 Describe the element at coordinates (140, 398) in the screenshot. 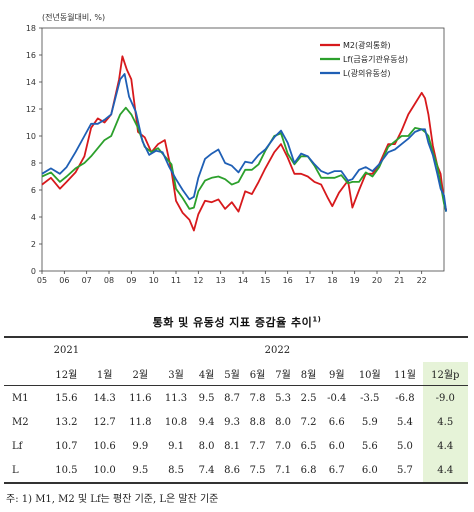

I see `table-cell: 11.6` at that location.